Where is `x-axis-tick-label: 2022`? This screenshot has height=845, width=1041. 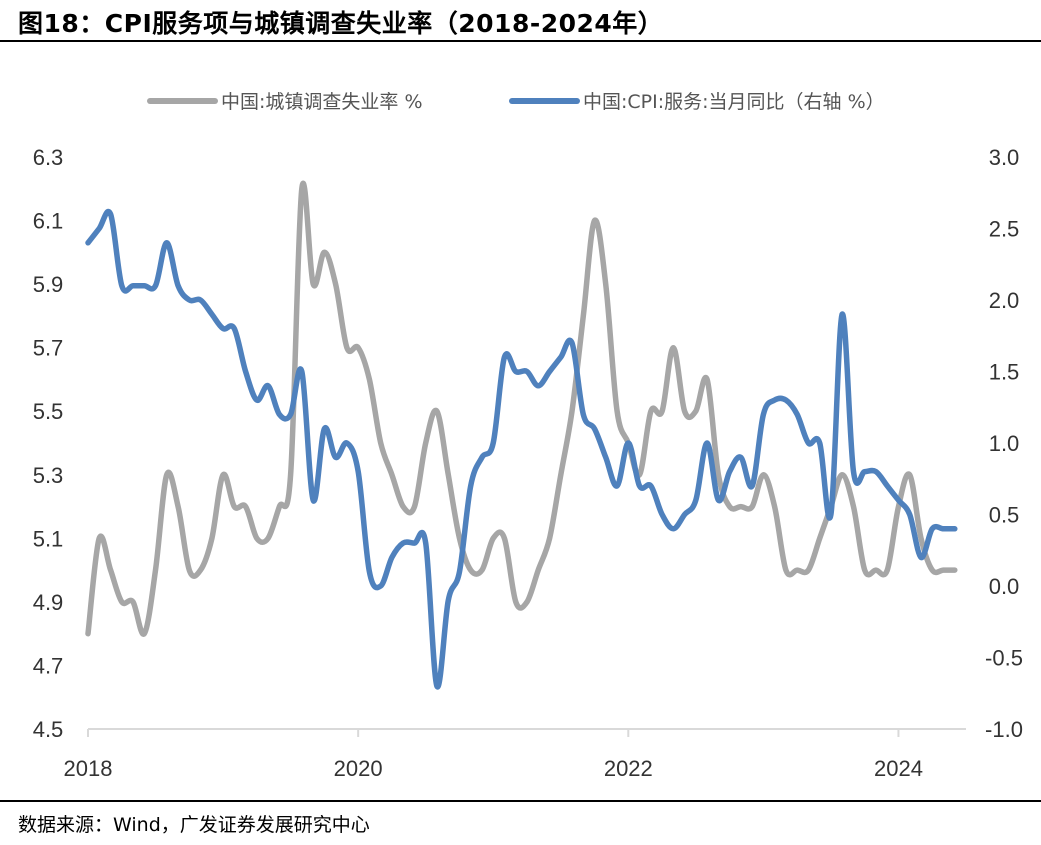 x-axis-tick-label: 2022 is located at coordinates (628, 768).